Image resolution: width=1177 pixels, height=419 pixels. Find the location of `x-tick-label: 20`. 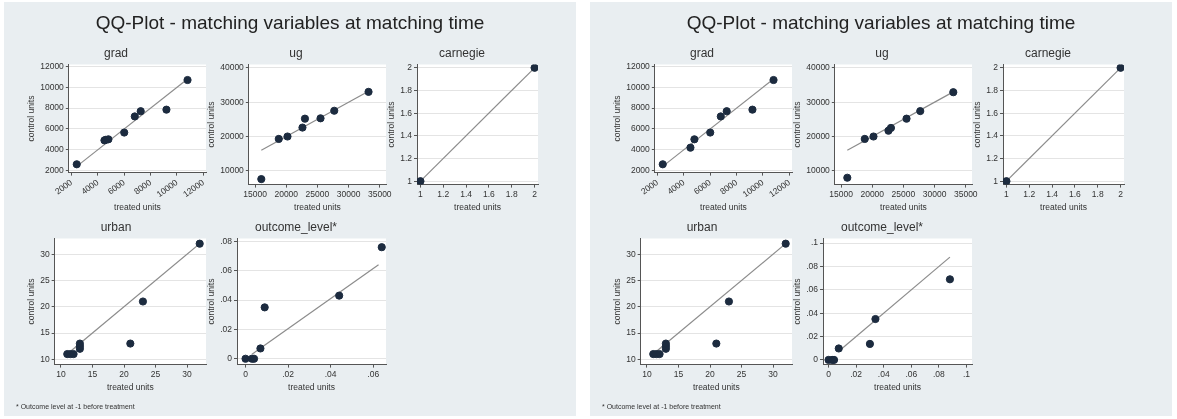

x-tick-label: 20 is located at coordinates (710, 374).